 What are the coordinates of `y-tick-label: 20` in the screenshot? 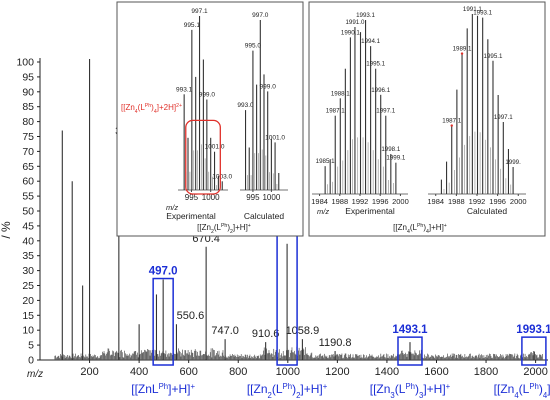 It's located at (28, 301).